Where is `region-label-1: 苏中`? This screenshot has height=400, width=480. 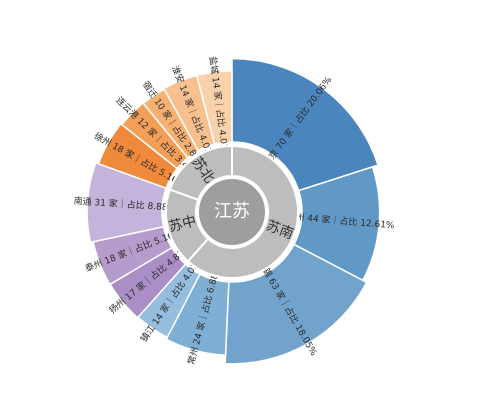
region-label-1: 苏中 is located at coordinates (182, 224).